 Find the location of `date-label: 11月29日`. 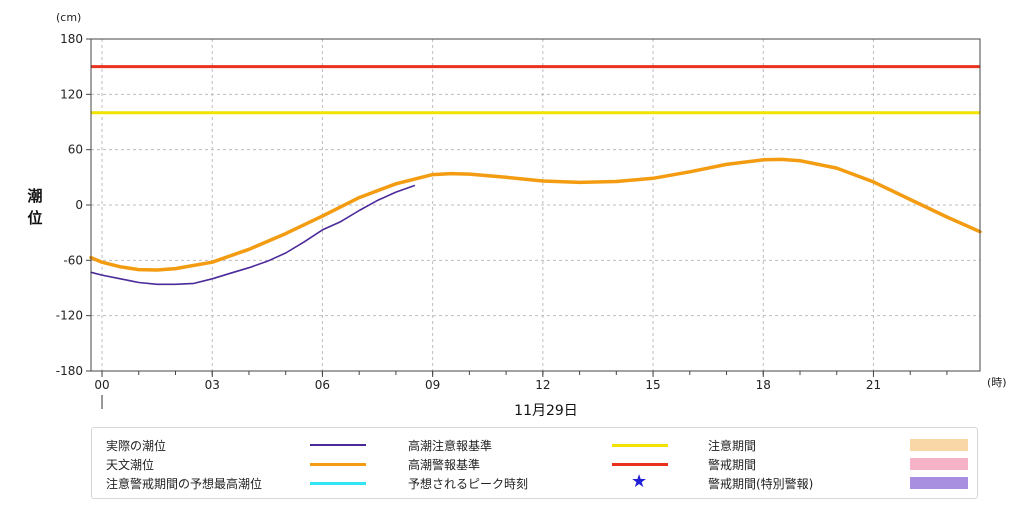

date-label: 11月29日 is located at coordinates (546, 411).